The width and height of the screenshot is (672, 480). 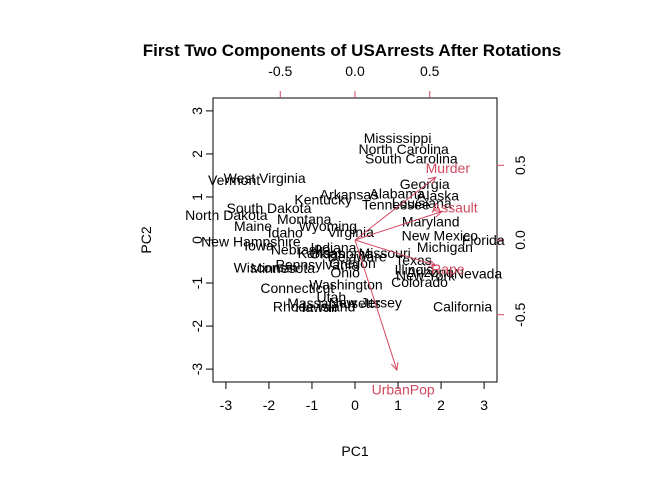 What do you see at coordinates (438, 196) in the screenshot?
I see `state-label: Alaska` at bounding box center [438, 196].